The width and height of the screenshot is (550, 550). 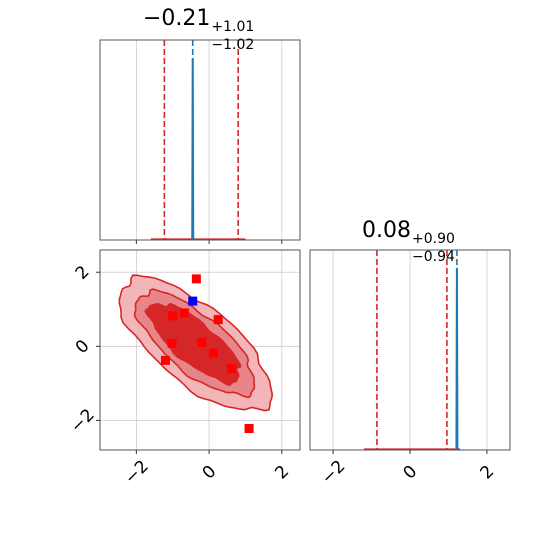 I want to click on title-upper-error: +0.90, so click(x=433, y=239).